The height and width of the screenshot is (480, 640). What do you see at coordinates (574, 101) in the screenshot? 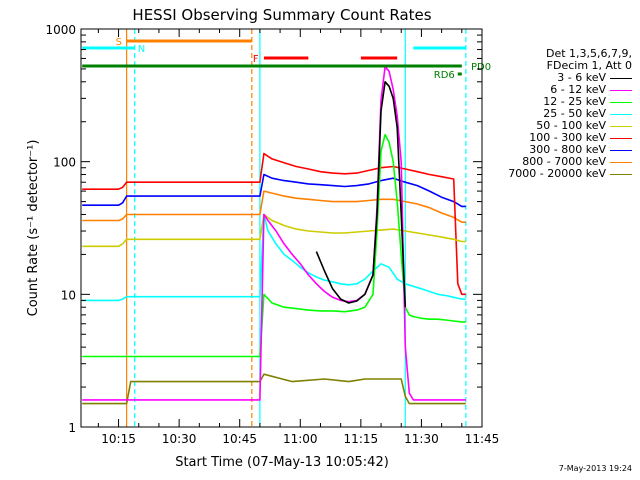
I see `legend-entry-label: 12 - 25 keV` at bounding box center [574, 101].